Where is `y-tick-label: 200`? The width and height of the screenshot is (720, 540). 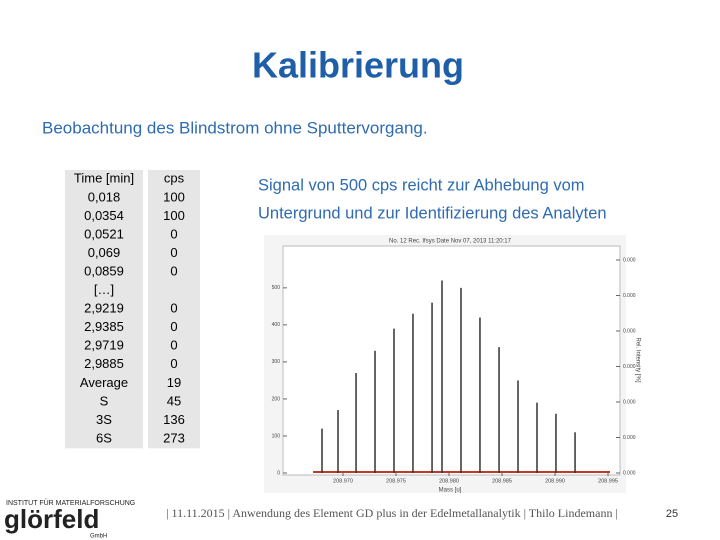 y-tick-label: 200 is located at coordinates (276, 399).